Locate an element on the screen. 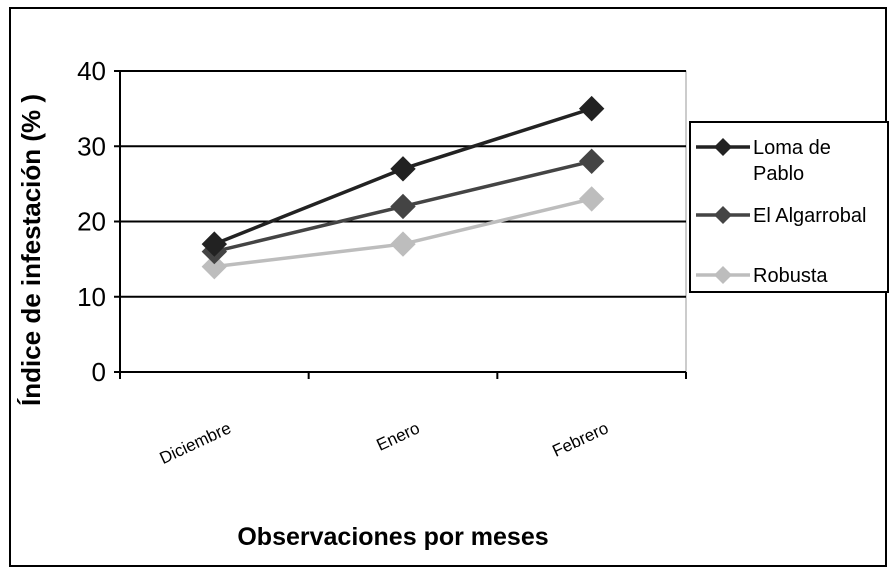  x-tick-label-diciembre: Diciembre is located at coordinates (195, 443).